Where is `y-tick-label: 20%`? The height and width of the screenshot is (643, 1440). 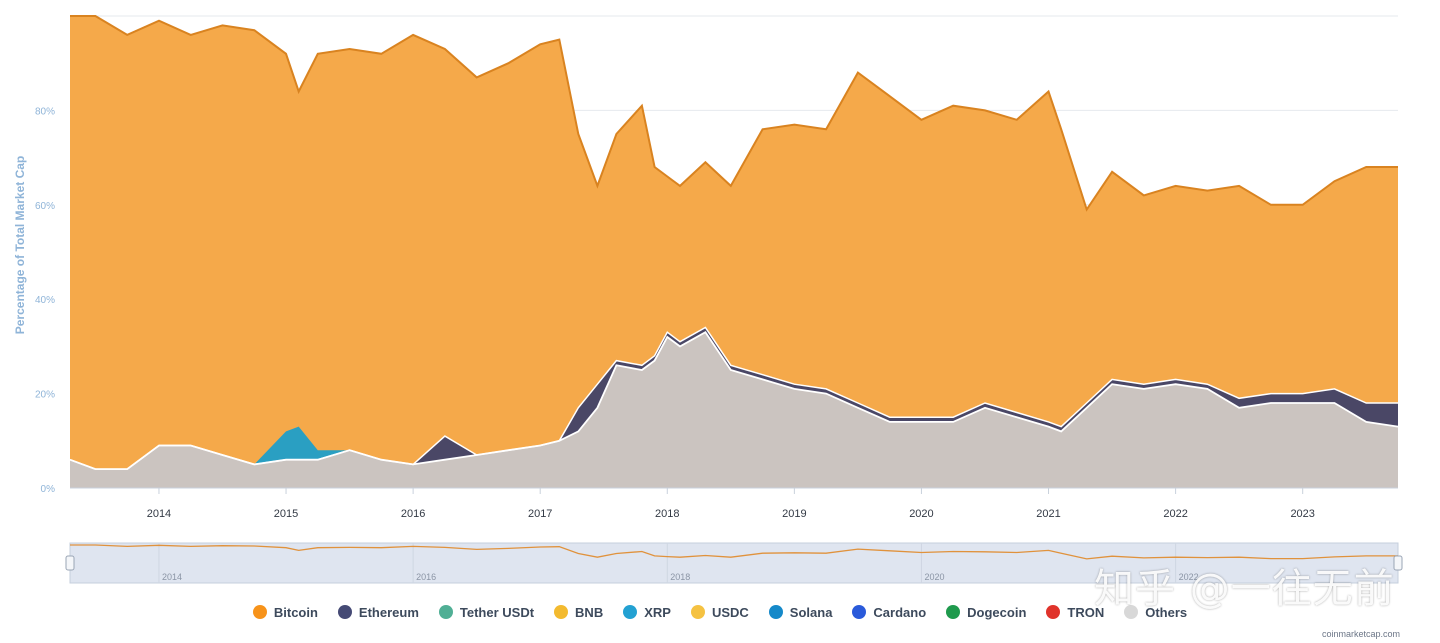 y-tick-label: 20% is located at coordinates (45, 395).